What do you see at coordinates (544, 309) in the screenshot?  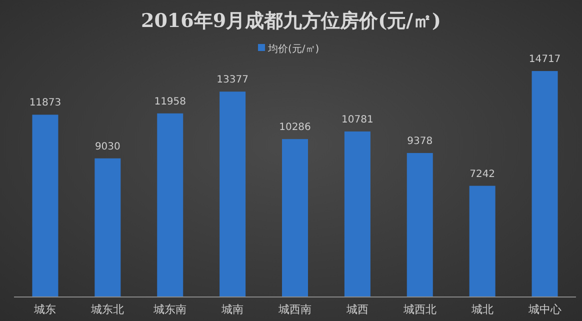 I see `x-tick-label: 城中心` at bounding box center [544, 309].